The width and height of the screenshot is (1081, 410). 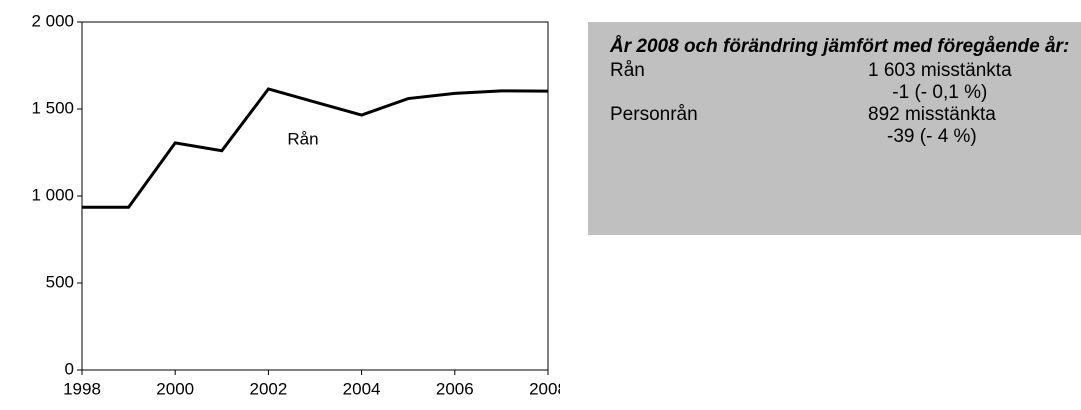 I want to click on x-tick-label: 2006, so click(x=455, y=388).